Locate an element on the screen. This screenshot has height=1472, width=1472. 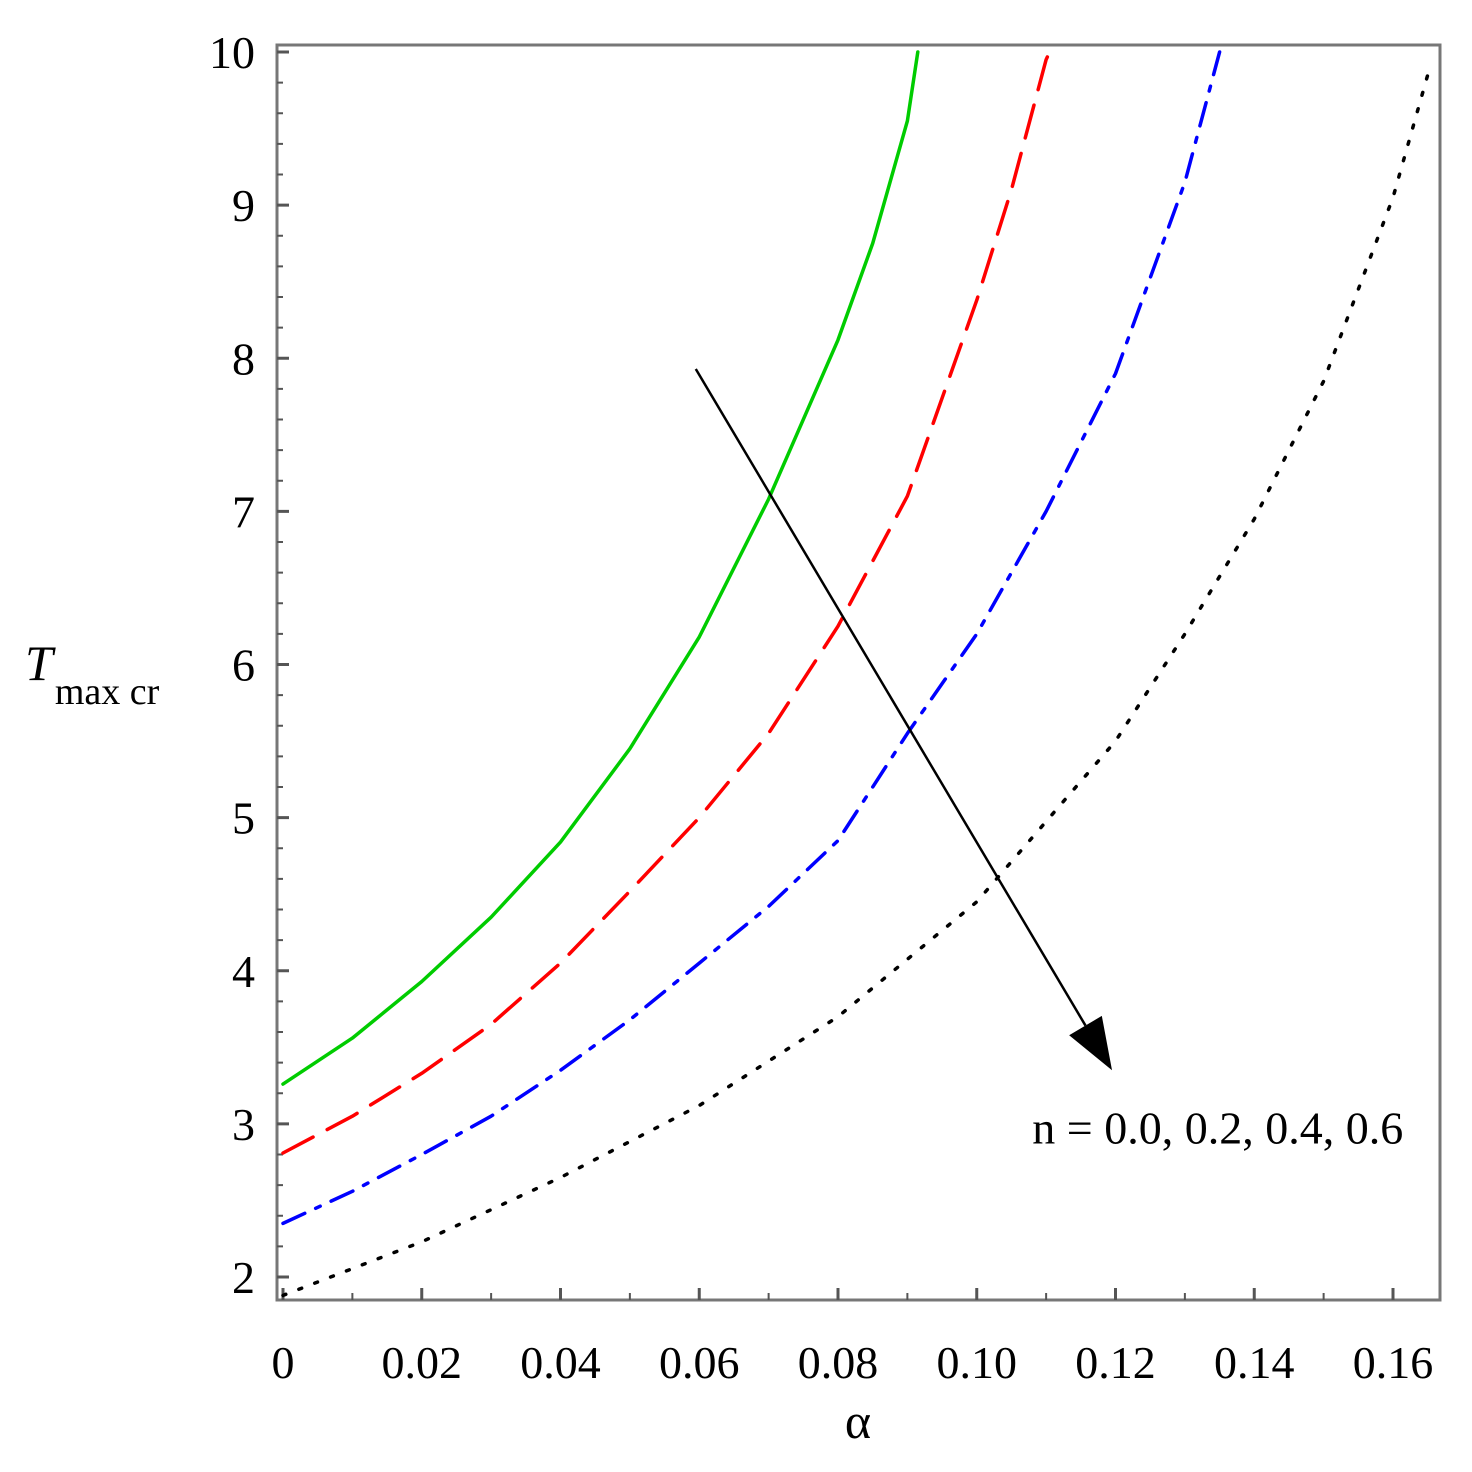
x-tick-label: 0.06 is located at coordinates (699, 1362).